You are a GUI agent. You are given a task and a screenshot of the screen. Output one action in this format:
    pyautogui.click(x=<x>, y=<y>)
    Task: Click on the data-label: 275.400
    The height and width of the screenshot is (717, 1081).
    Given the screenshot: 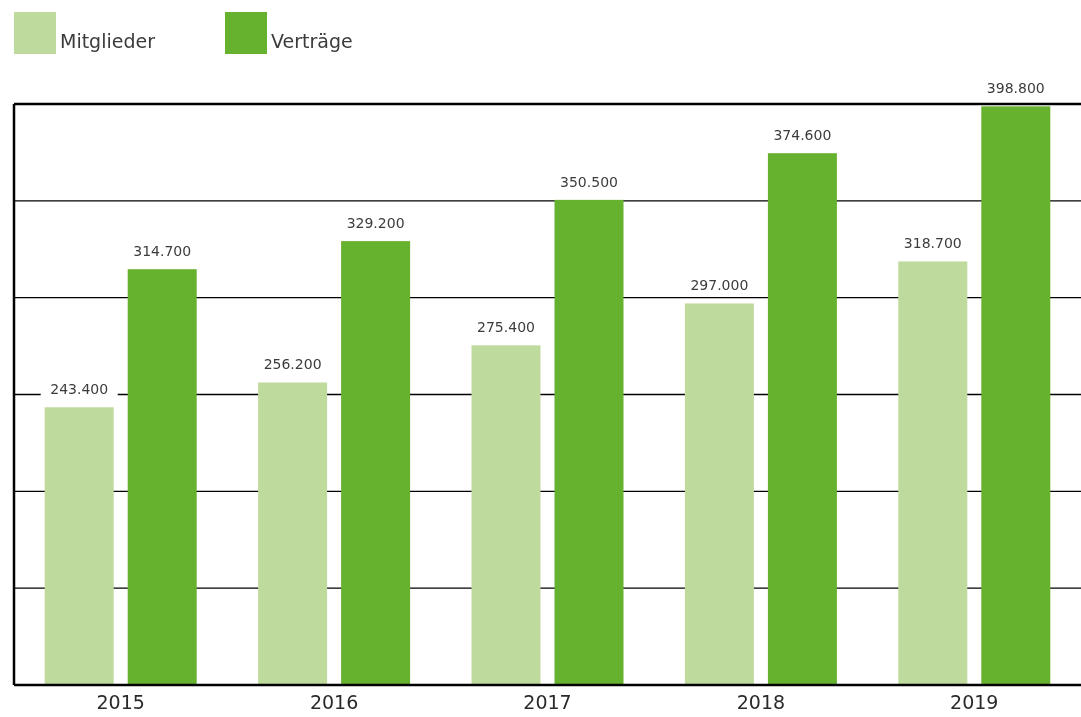 What is the action you would take?
    pyautogui.click(x=506, y=327)
    